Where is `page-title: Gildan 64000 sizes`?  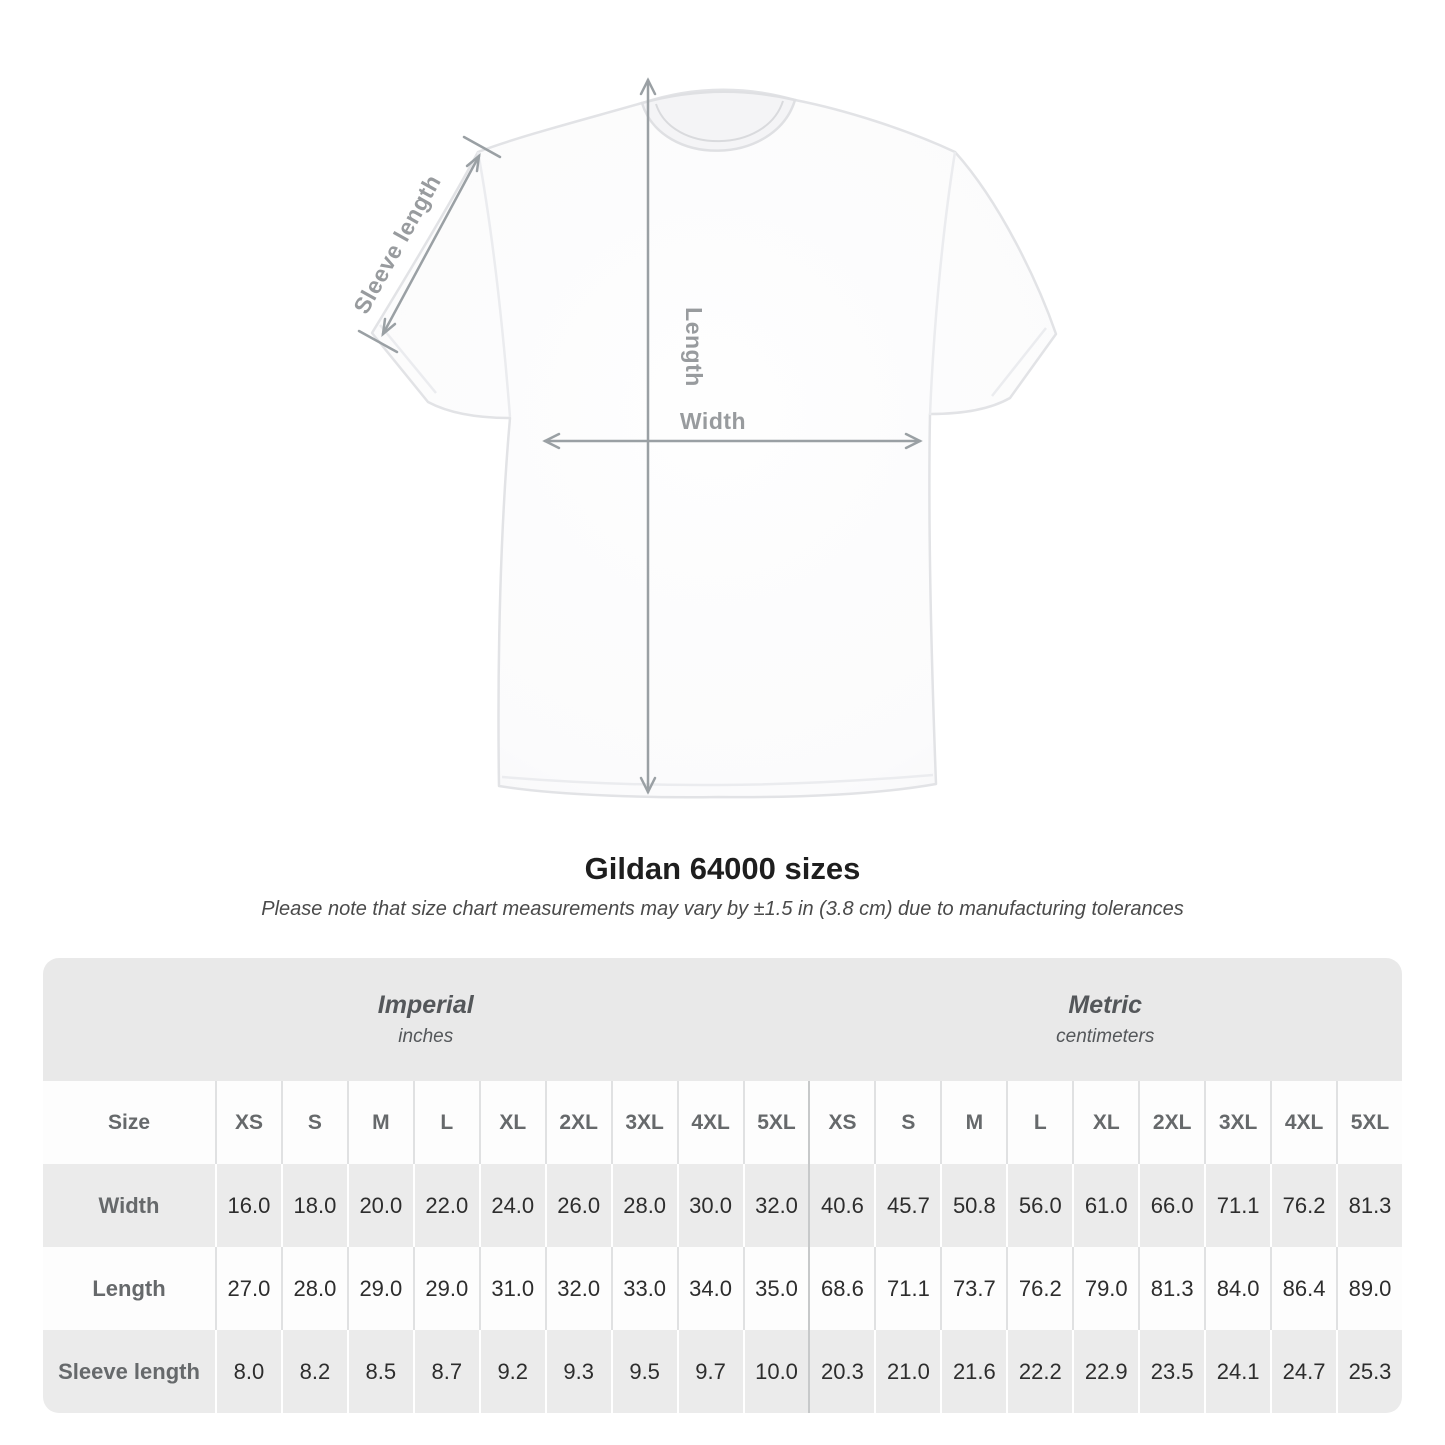 page-title: Gildan 64000 sizes is located at coordinates (722, 868).